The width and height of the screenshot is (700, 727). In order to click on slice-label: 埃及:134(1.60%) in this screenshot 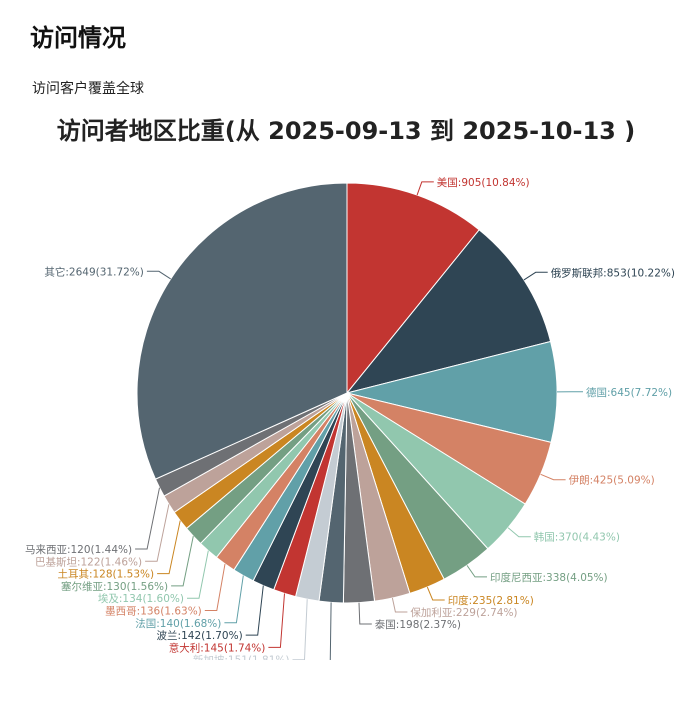, I will do `click(141, 598)`.